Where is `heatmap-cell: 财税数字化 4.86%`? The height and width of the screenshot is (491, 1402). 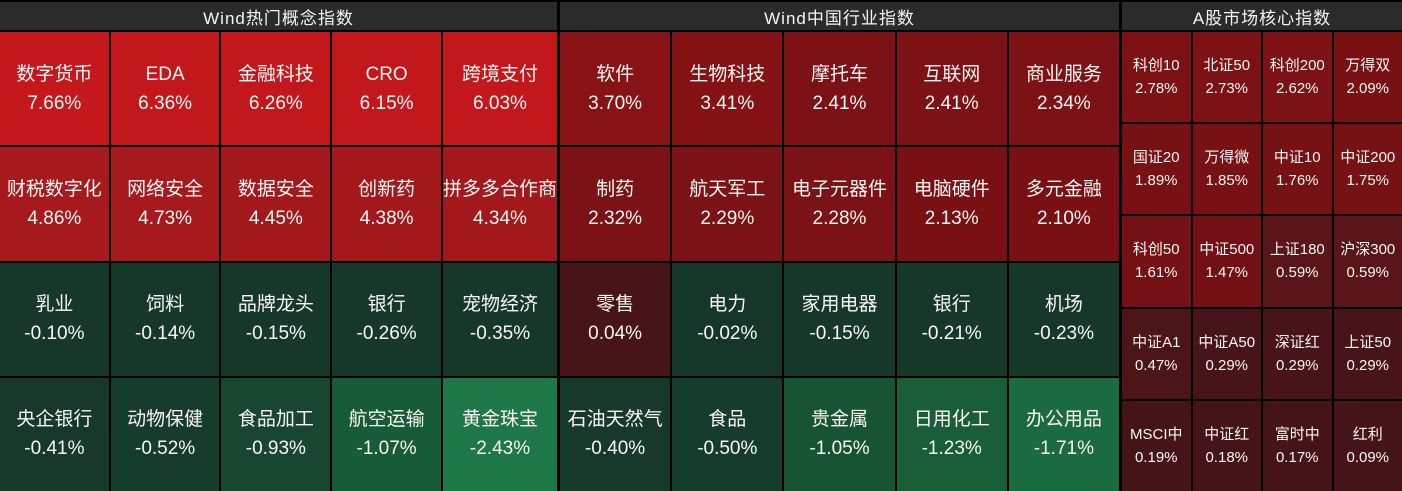 heatmap-cell: 财税数字化 4.86% is located at coordinates (54, 204).